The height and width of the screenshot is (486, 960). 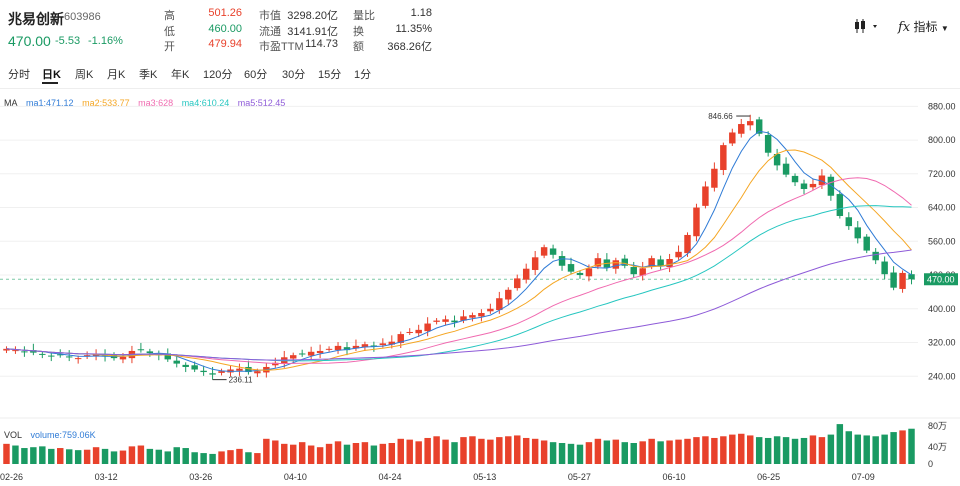 What do you see at coordinates (480, 73) in the screenshot?
I see `period-tabs: 分时 日K 周K 月K 季K 年K 120分 60分 30分 15分 1分` at bounding box center [480, 73].